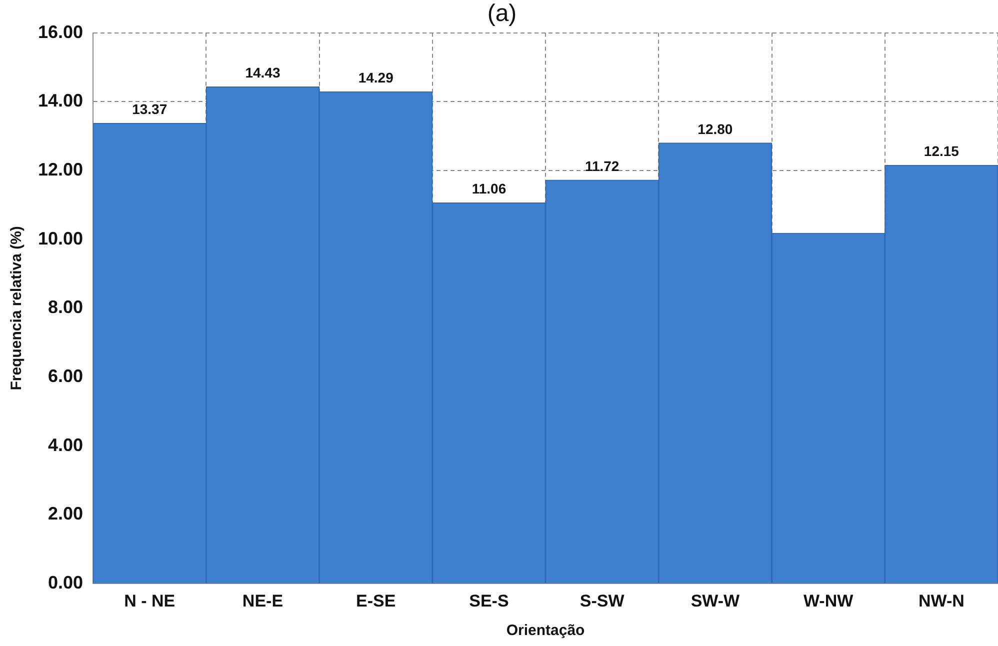 The height and width of the screenshot is (646, 998). What do you see at coordinates (263, 600) in the screenshot?
I see `x-tick-label: NE-E` at bounding box center [263, 600].